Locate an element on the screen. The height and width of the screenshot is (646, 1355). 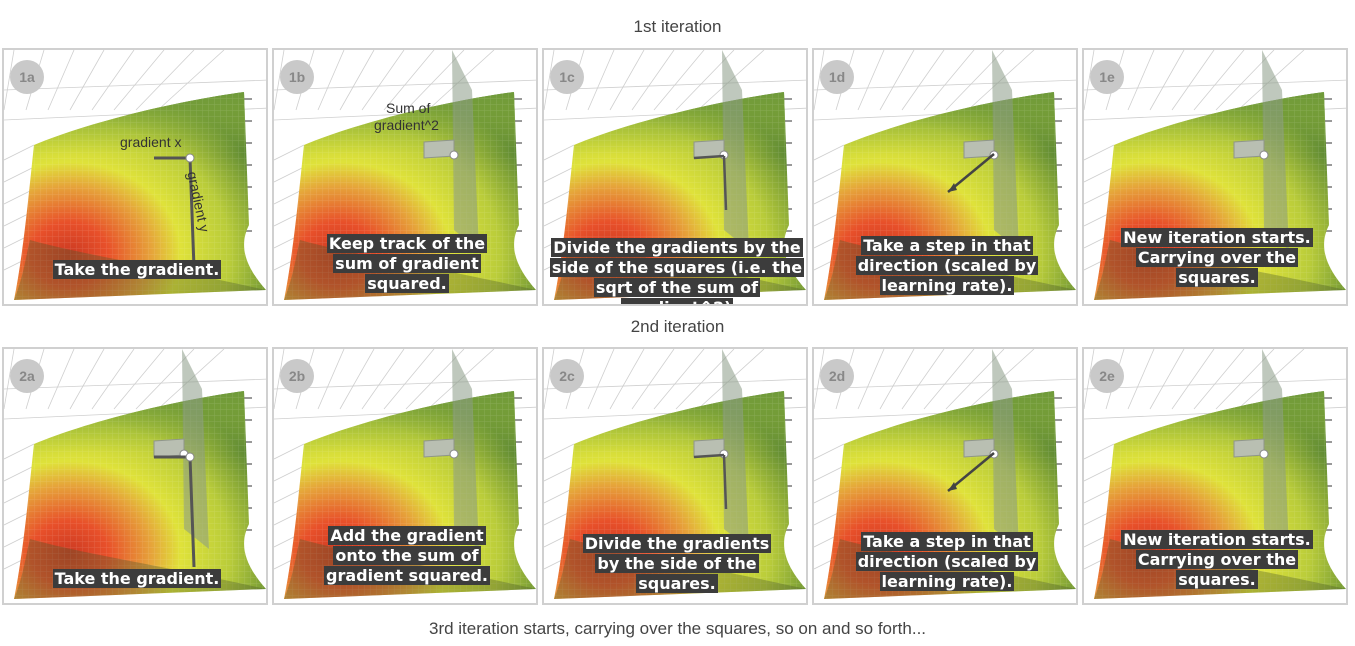
loss-surface is located at coordinates (136, 477).